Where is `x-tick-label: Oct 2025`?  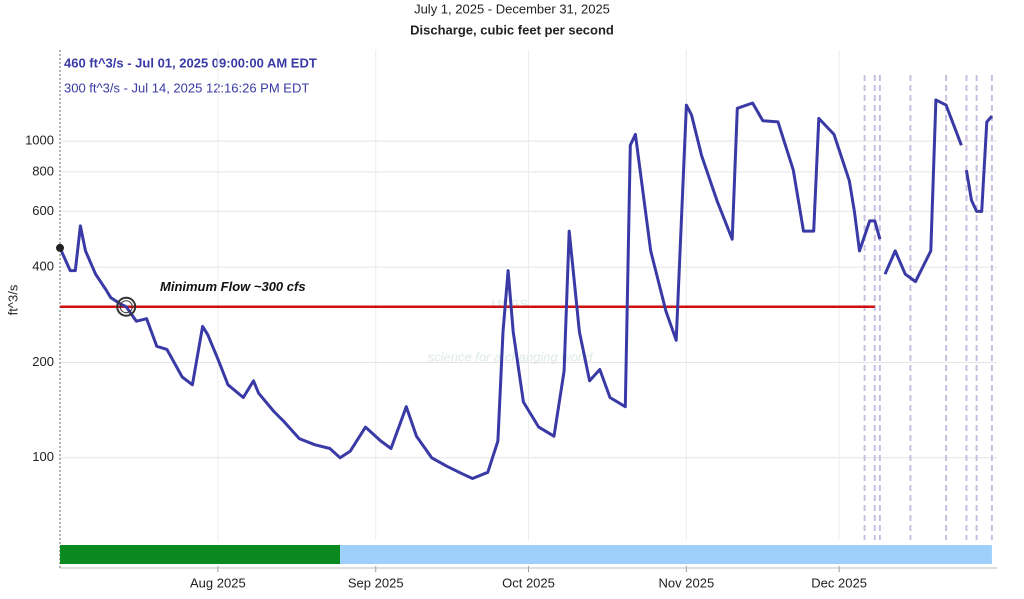 x-tick-label: Oct 2025 is located at coordinates (528, 582).